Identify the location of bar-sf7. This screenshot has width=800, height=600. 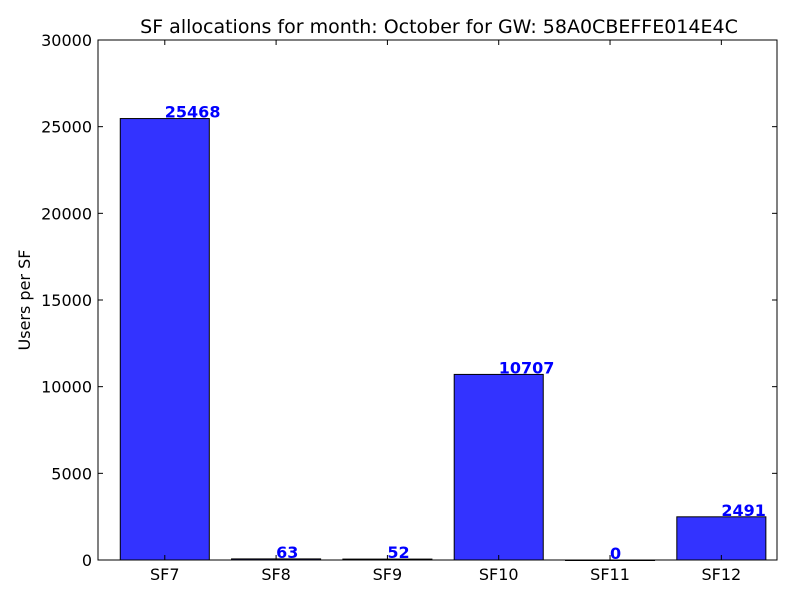
(164, 339).